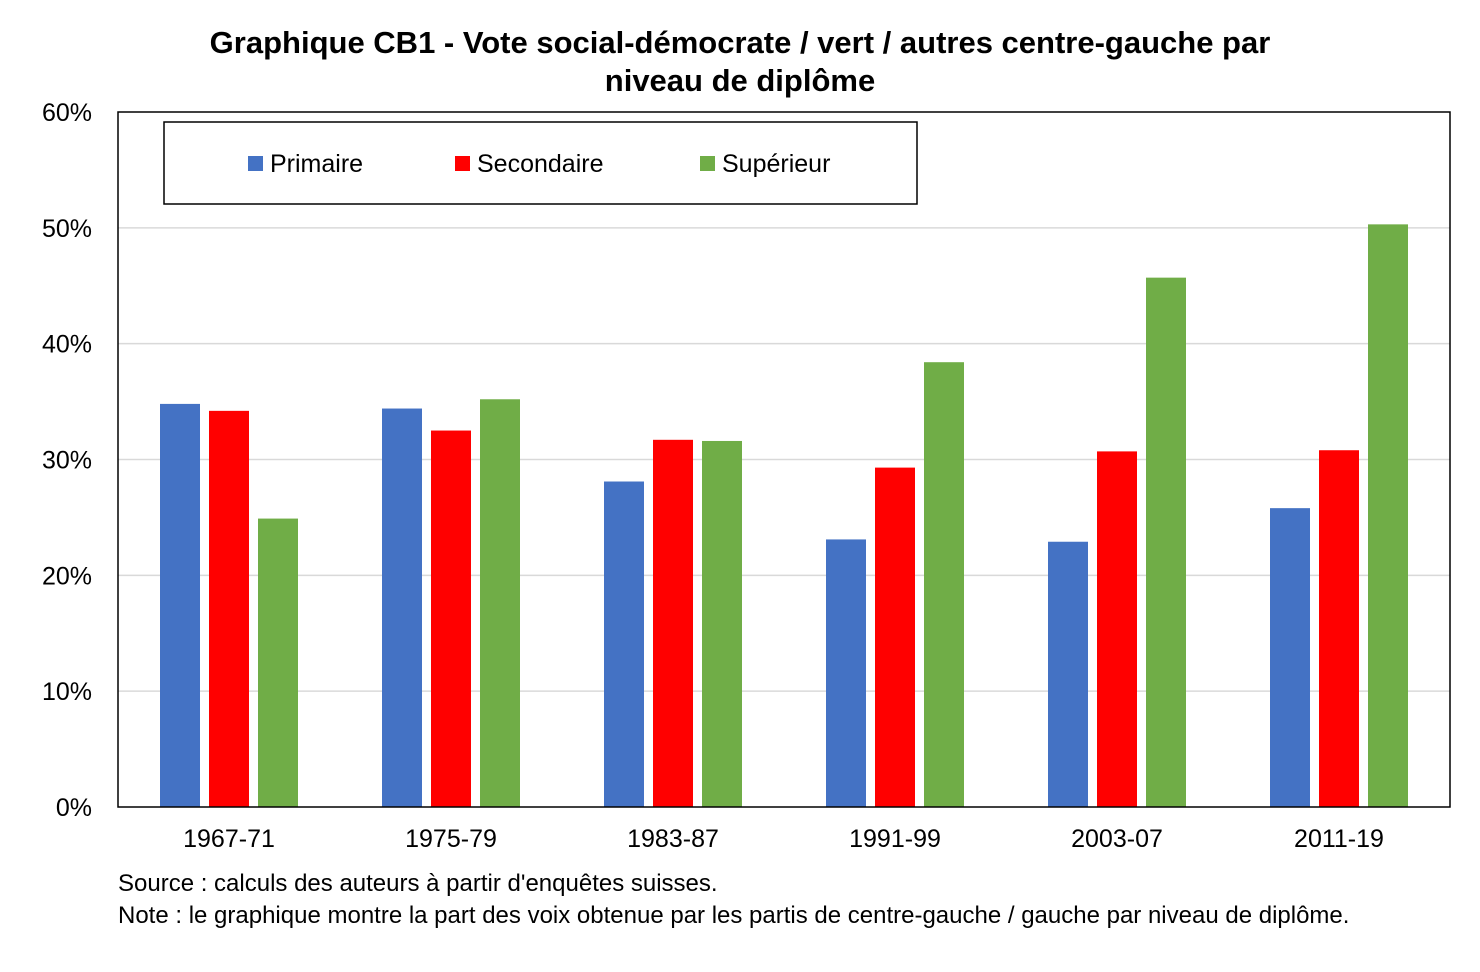 Image resolution: width=1480 pixels, height=972 pixels. I want to click on bar-supérieur-1983-87, so click(722, 623).